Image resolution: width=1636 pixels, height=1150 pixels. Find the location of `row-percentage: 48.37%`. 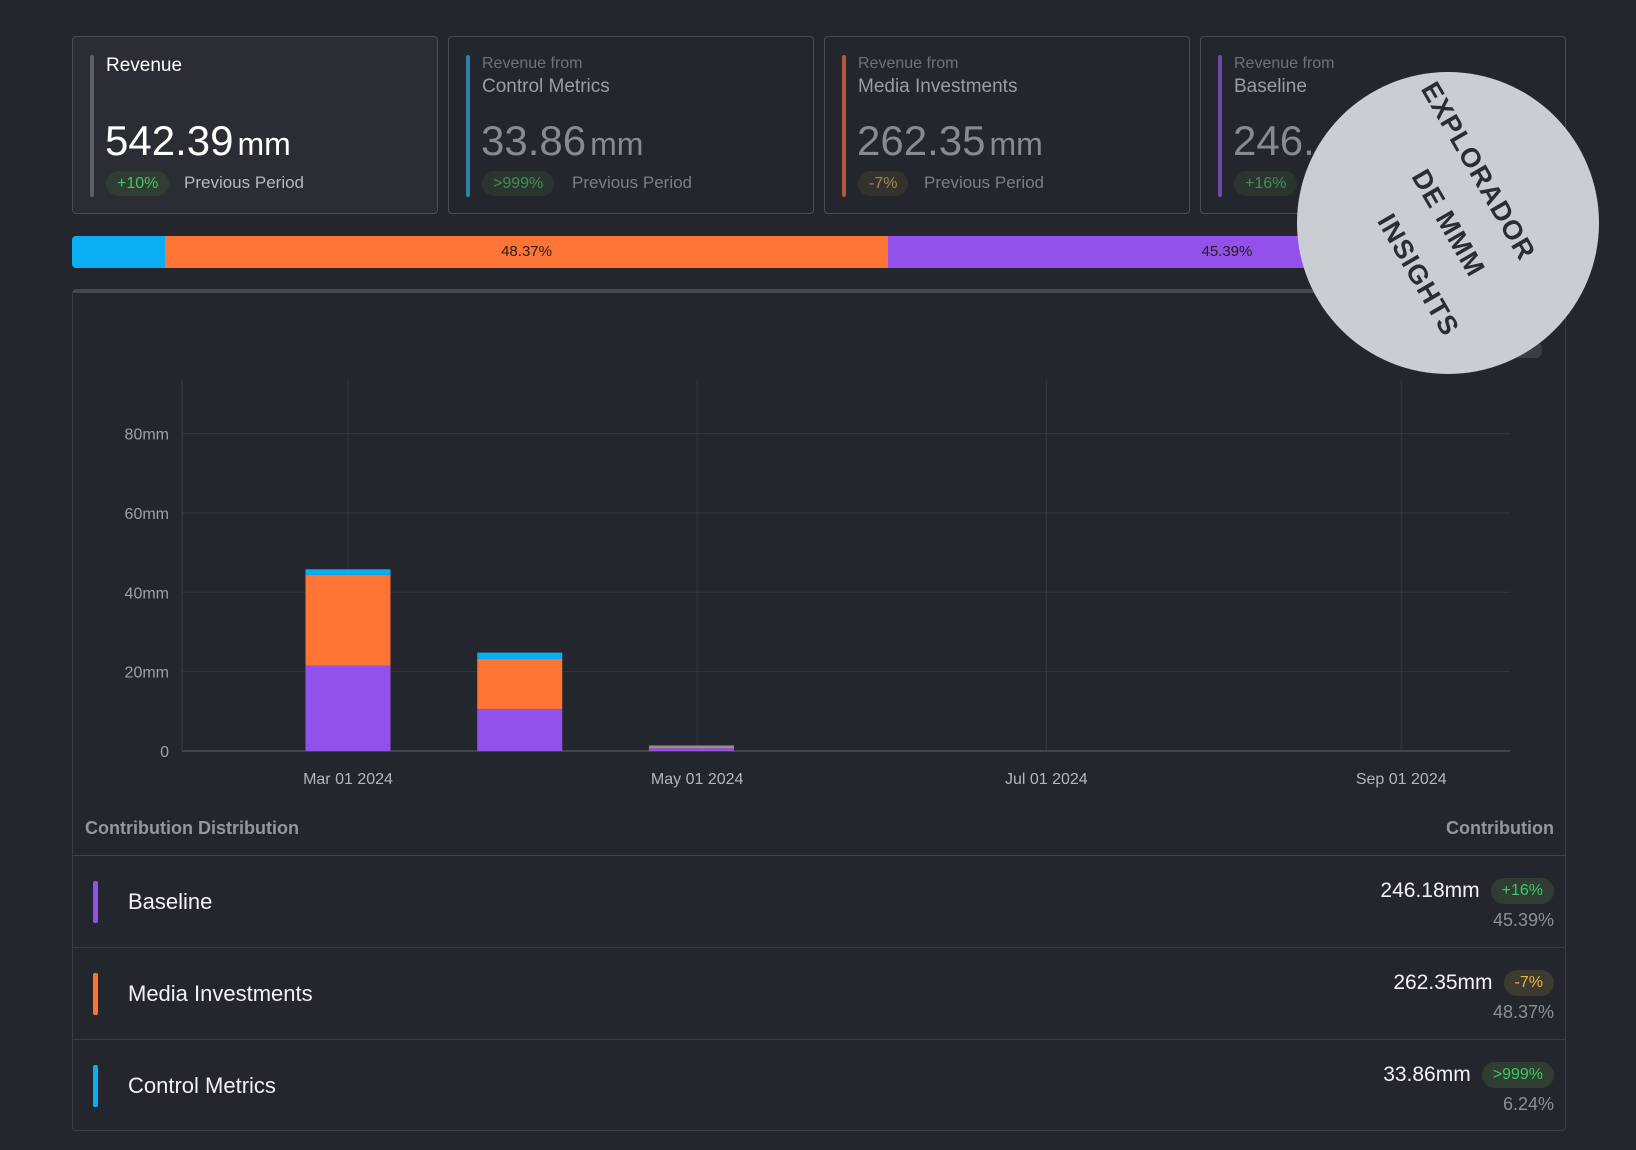

row-percentage: 48.37% is located at coordinates (1523, 1012).